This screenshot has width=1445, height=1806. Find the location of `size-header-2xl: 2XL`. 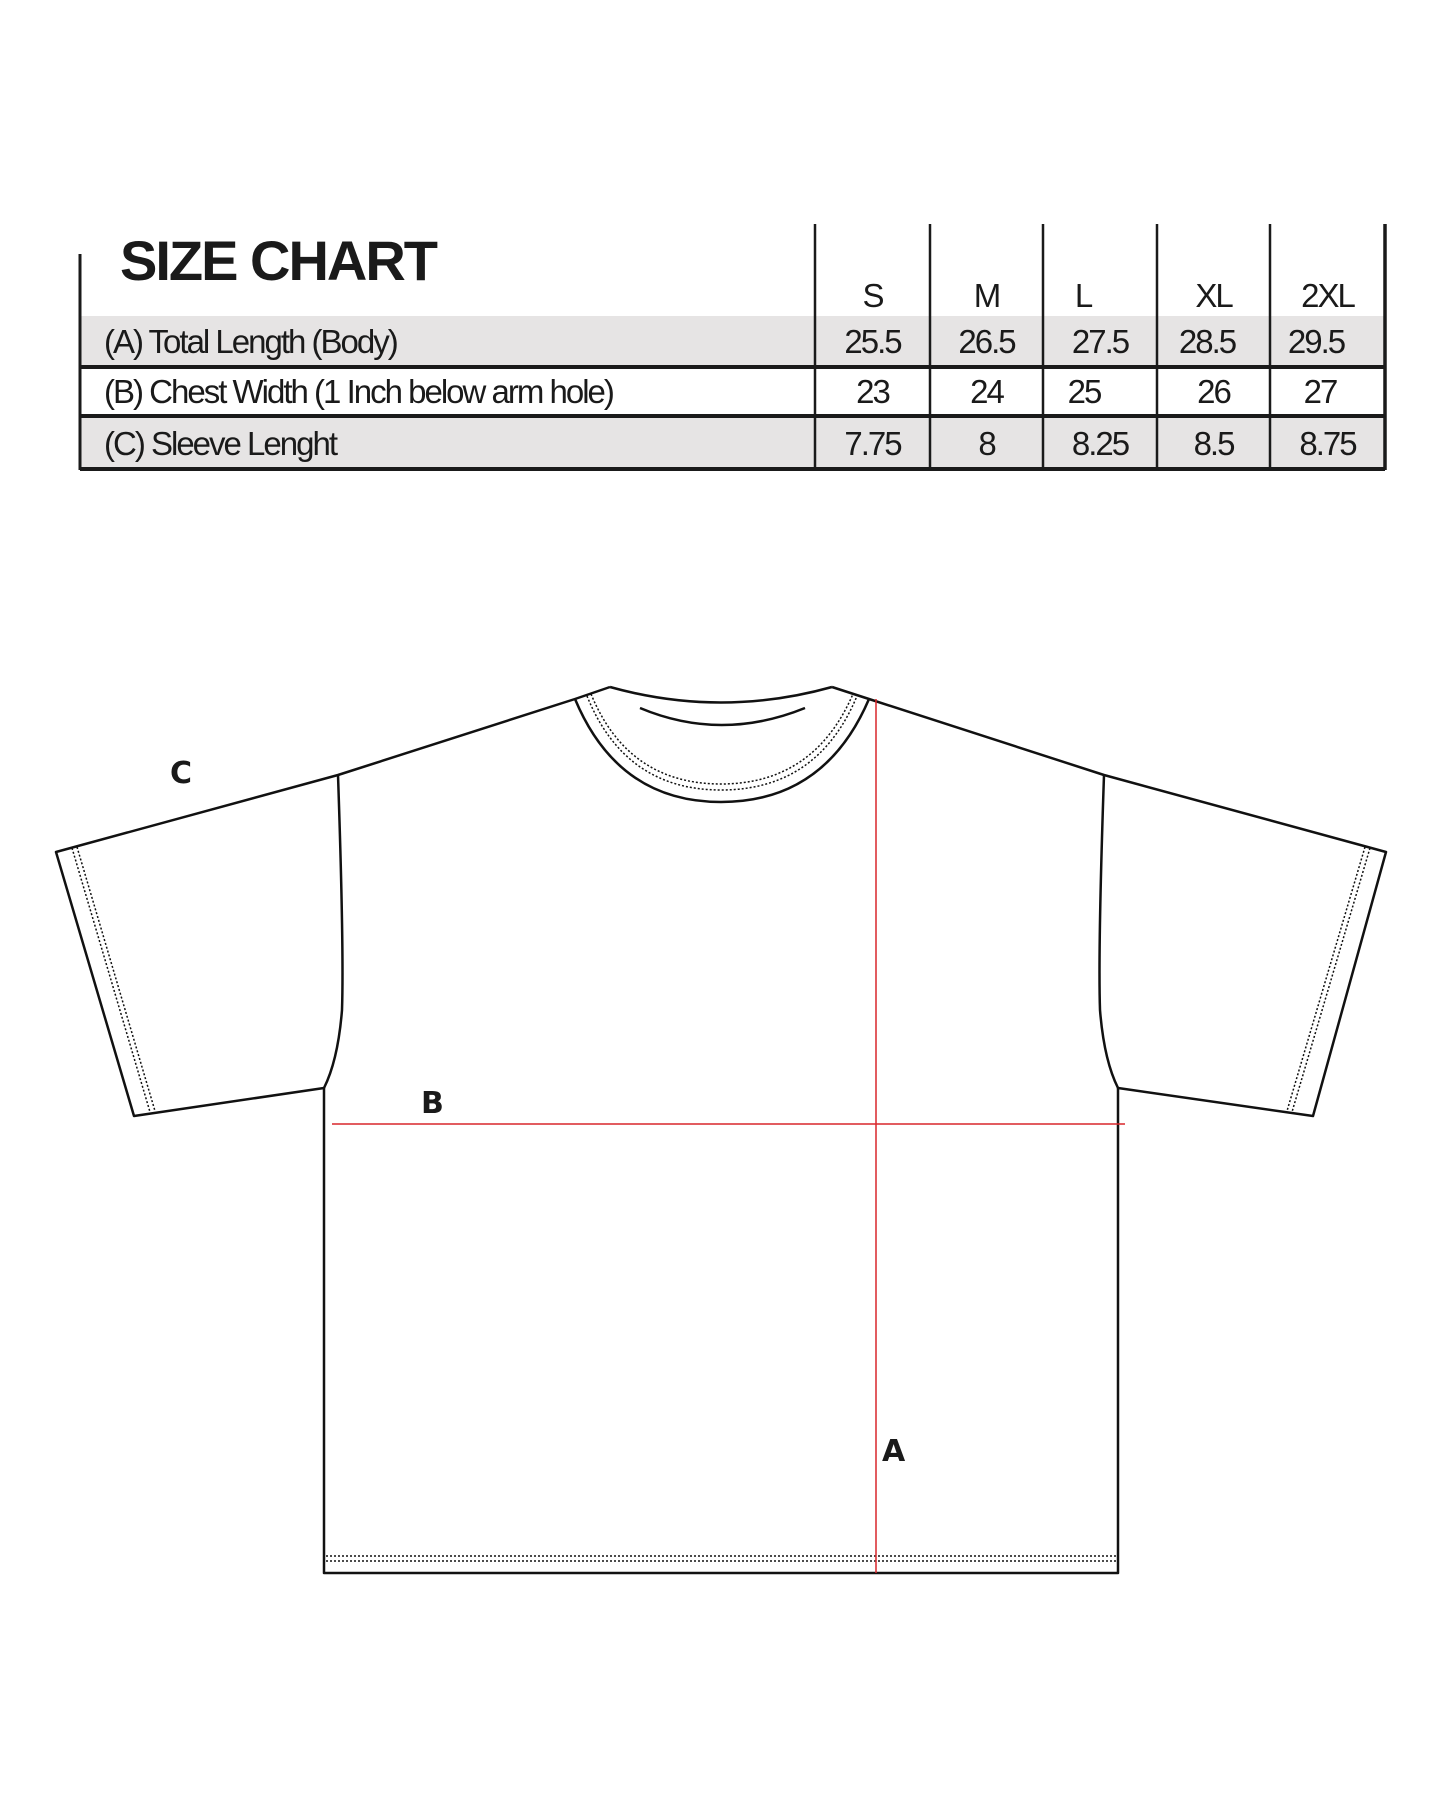

size-header-2xl: 2XL is located at coordinates (1328, 295).